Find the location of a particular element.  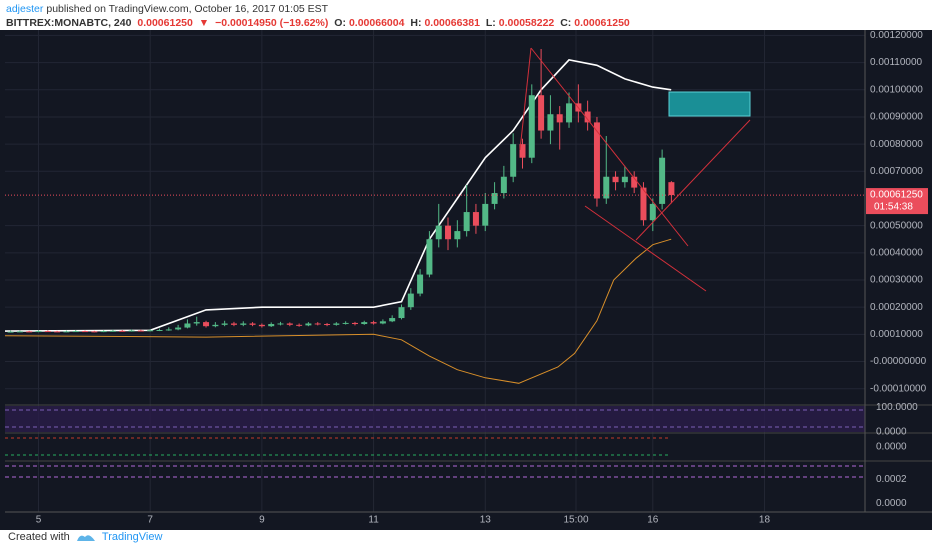

x-tick-label: 13 is located at coordinates (486, 520).